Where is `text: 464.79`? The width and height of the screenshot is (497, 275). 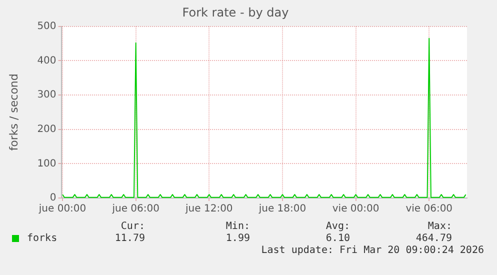
text: 464.79 is located at coordinates (434, 238).